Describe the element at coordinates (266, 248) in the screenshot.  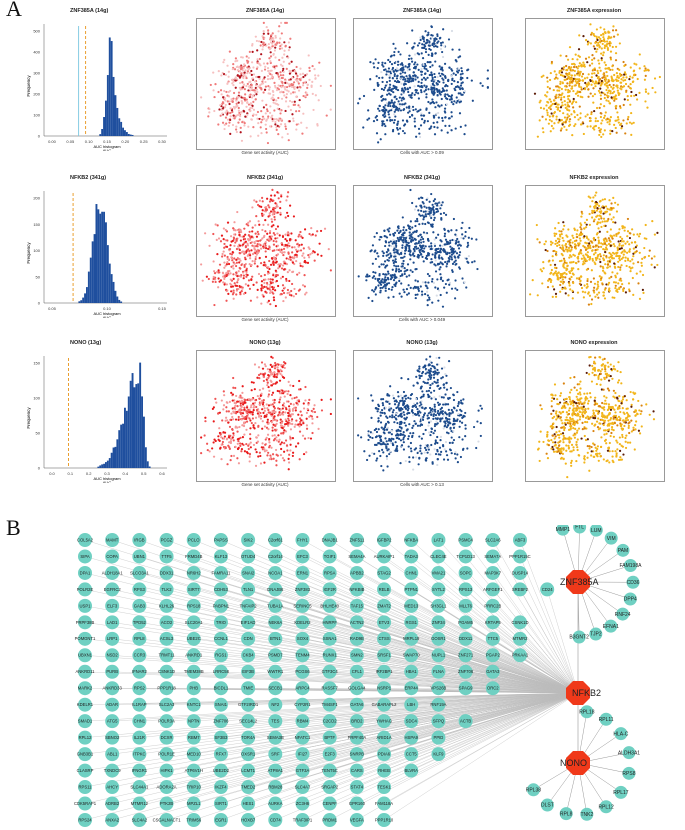
I see `auc-scatter` at that location.